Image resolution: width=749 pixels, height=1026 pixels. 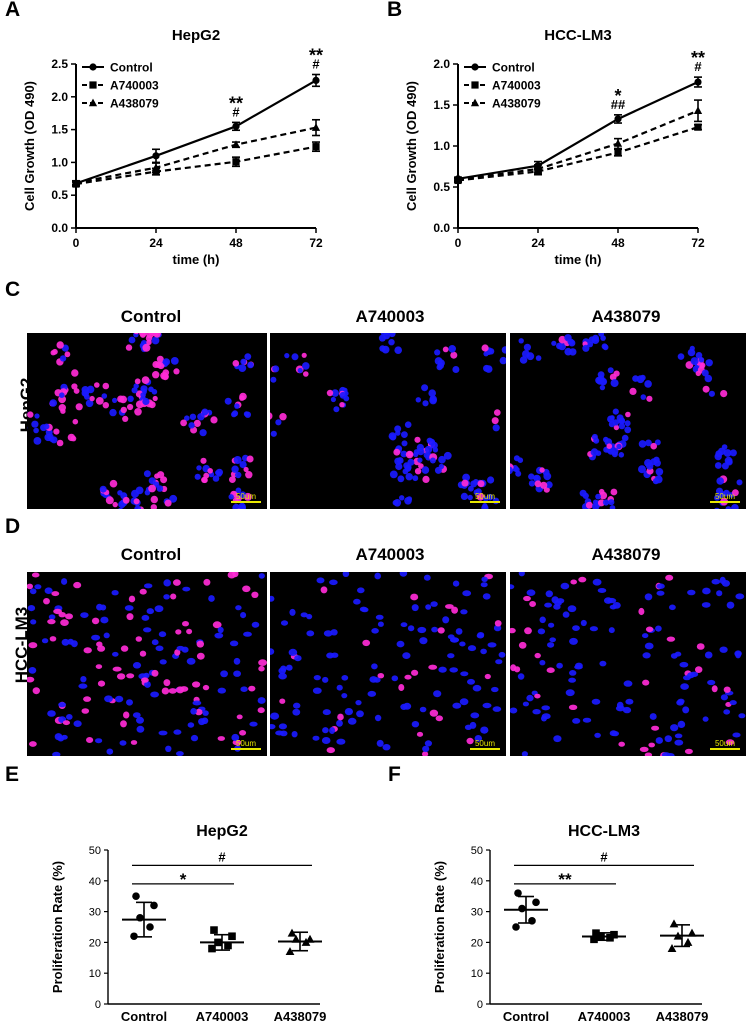 I want to click on legend-marker, so click(x=475, y=67).